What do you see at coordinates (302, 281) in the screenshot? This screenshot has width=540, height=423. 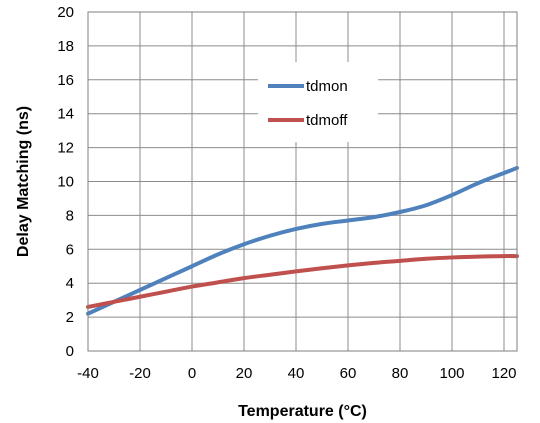 I see `series-line-tdmoff` at bounding box center [302, 281].